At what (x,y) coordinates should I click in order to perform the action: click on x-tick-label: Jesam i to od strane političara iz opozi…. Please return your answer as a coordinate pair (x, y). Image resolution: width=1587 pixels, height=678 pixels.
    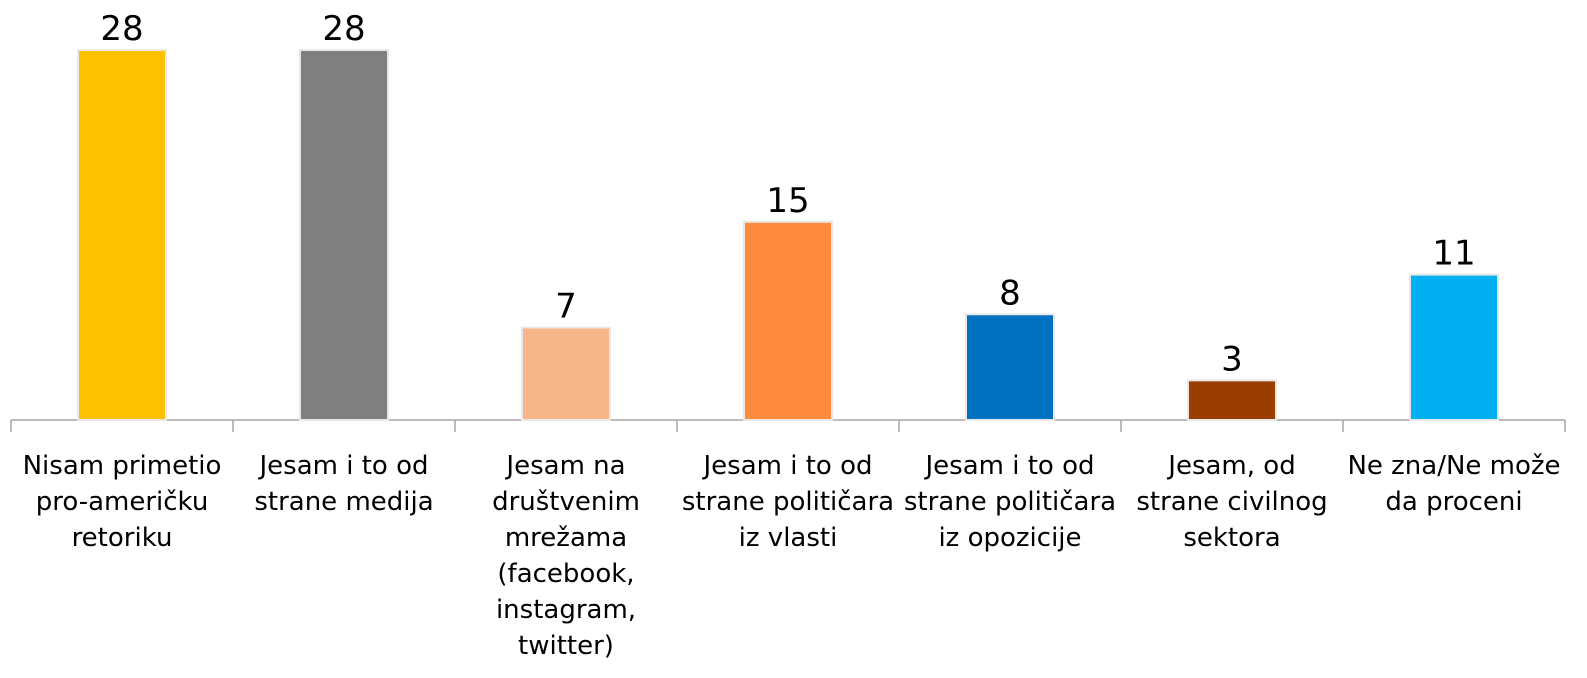
    Looking at the image, I should click on (1010, 502).